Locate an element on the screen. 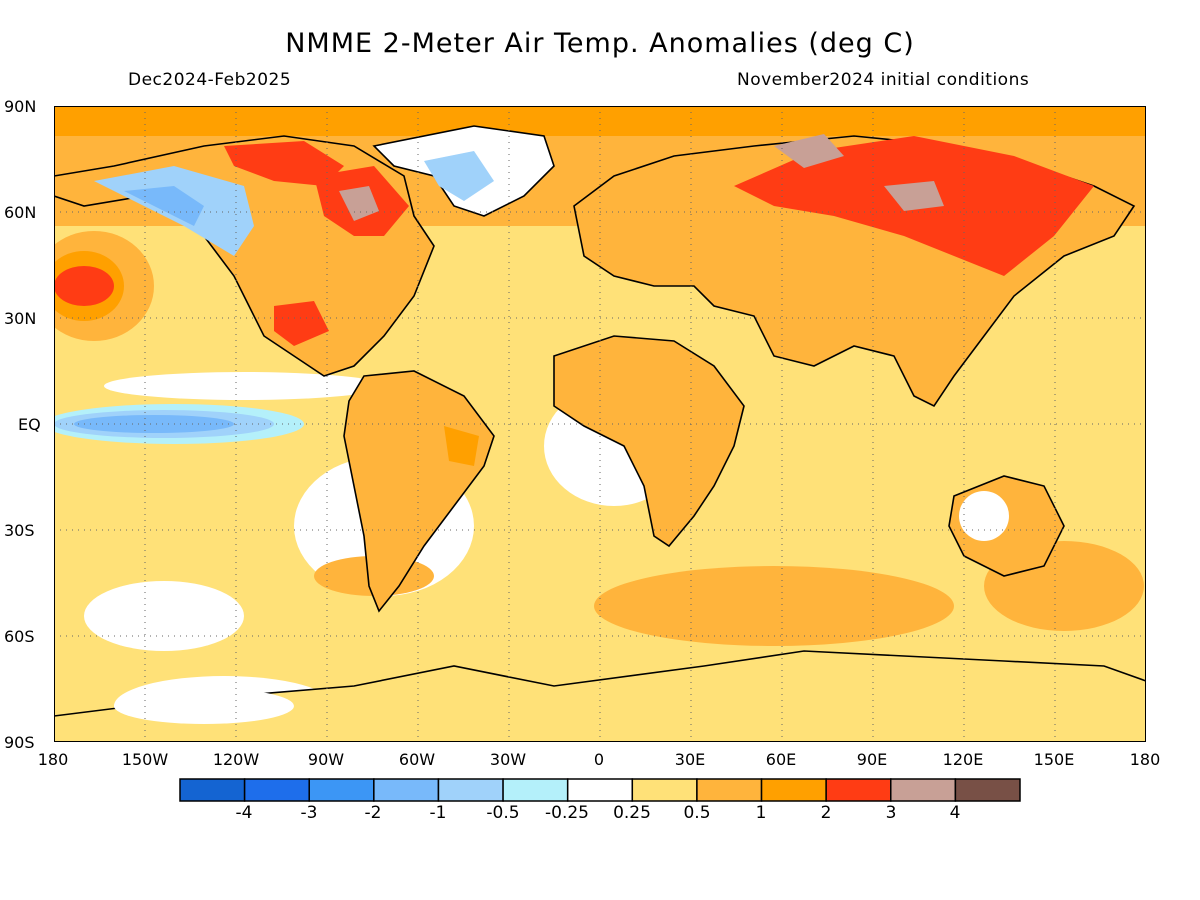  lon-label-180w: 180 is located at coordinates (53, 759).